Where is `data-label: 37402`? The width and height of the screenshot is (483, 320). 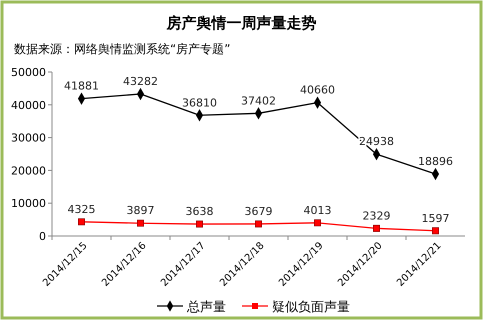 data-label: 37402 is located at coordinates (258, 101).